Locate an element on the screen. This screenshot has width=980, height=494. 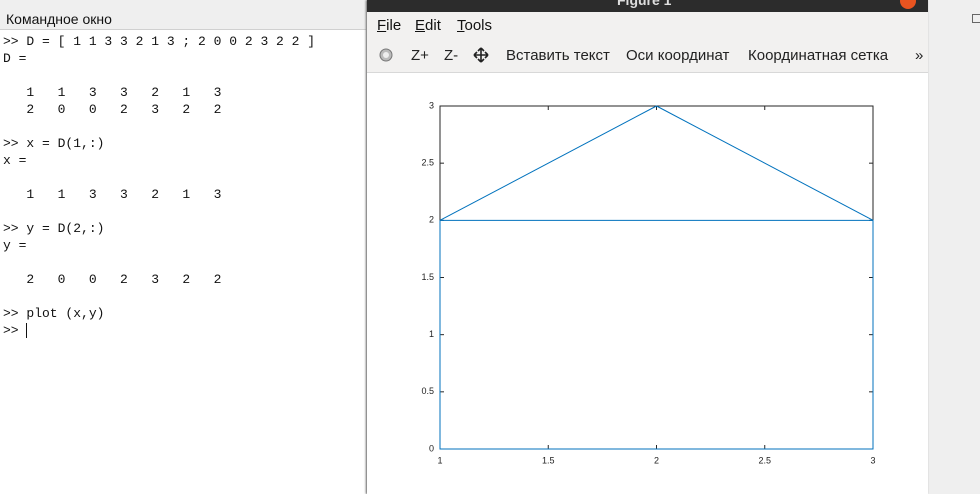
command-line: >> D = [ 1 1 3 3 2 1 3 ; 2 0 0 2 3 2 2 ] is located at coordinates (159, 41).